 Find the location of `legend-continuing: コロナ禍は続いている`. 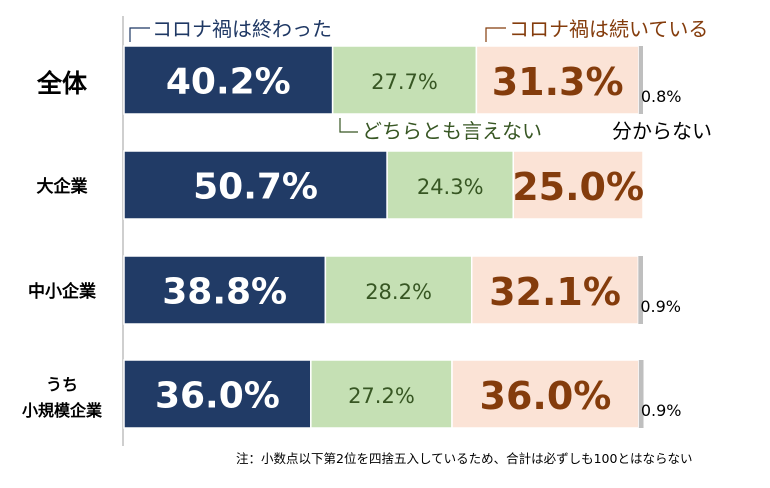

legend-continuing: コロナ禍は続いている is located at coordinates (608, 29).